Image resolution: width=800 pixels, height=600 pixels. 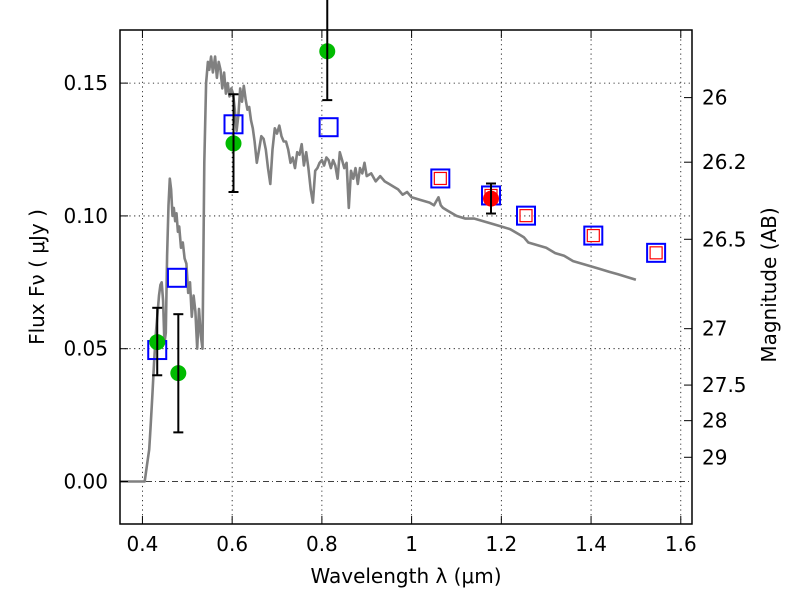 I want to click on x-tick-label: 0.4, so click(x=143, y=544).